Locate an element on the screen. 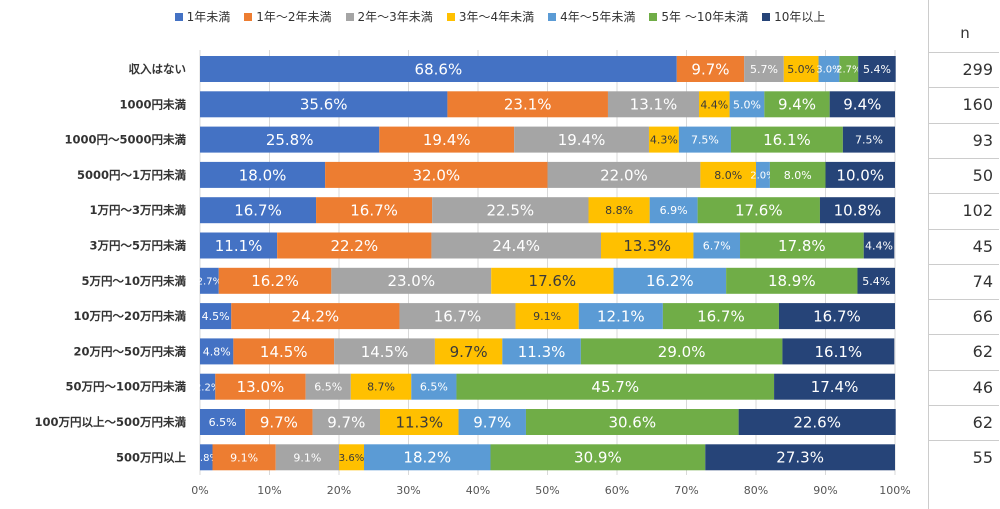 The image size is (1000, 509). data-label: 27.3% is located at coordinates (800, 458).